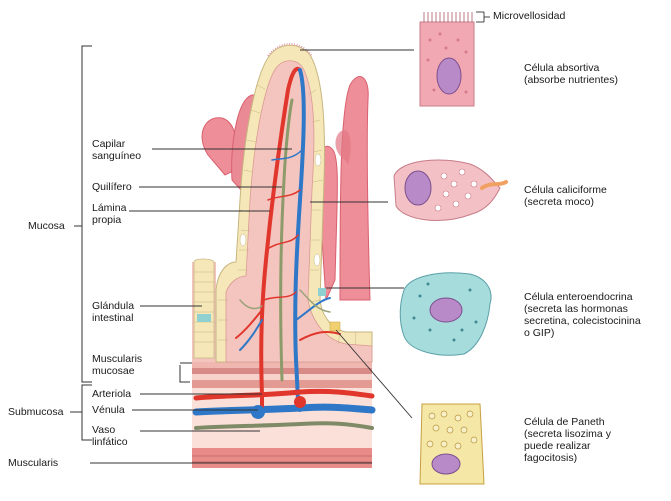 Image resolution: width=671 pixels, height=501 pixels. Describe the element at coordinates (33, 463) in the screenshot. I see `label-muscularis: Muscularis` at that location.